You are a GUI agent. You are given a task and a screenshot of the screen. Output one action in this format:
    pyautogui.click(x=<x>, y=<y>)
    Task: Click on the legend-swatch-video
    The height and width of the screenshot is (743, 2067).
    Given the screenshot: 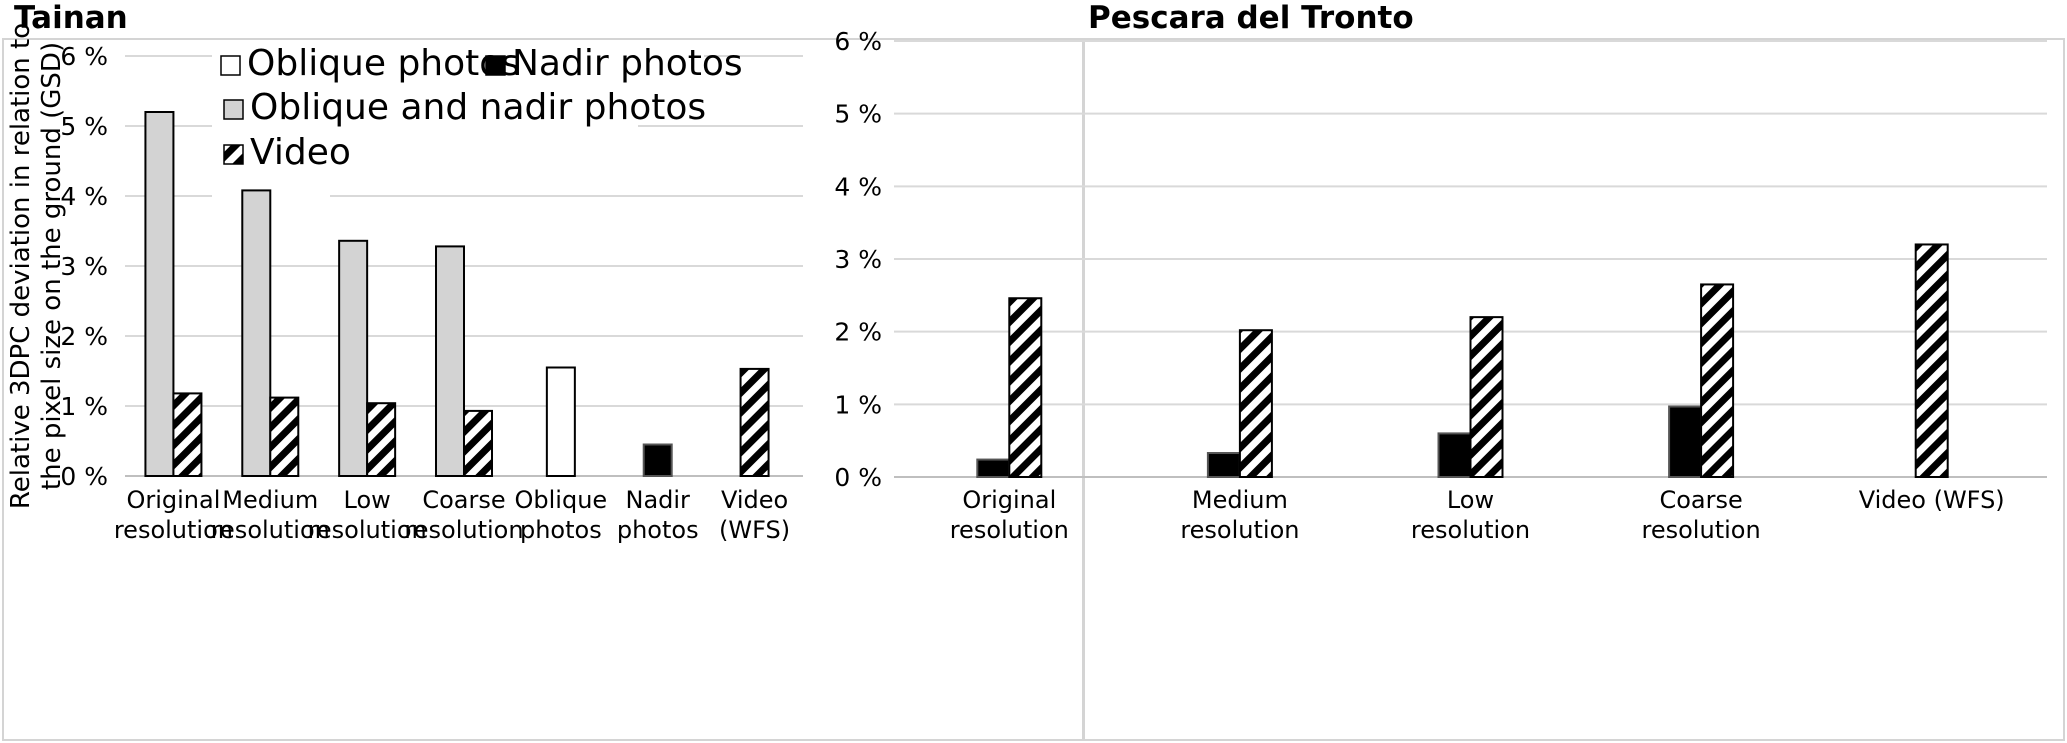 What is the action you would take?
    pyautogui.click(x=233, y=154)
    